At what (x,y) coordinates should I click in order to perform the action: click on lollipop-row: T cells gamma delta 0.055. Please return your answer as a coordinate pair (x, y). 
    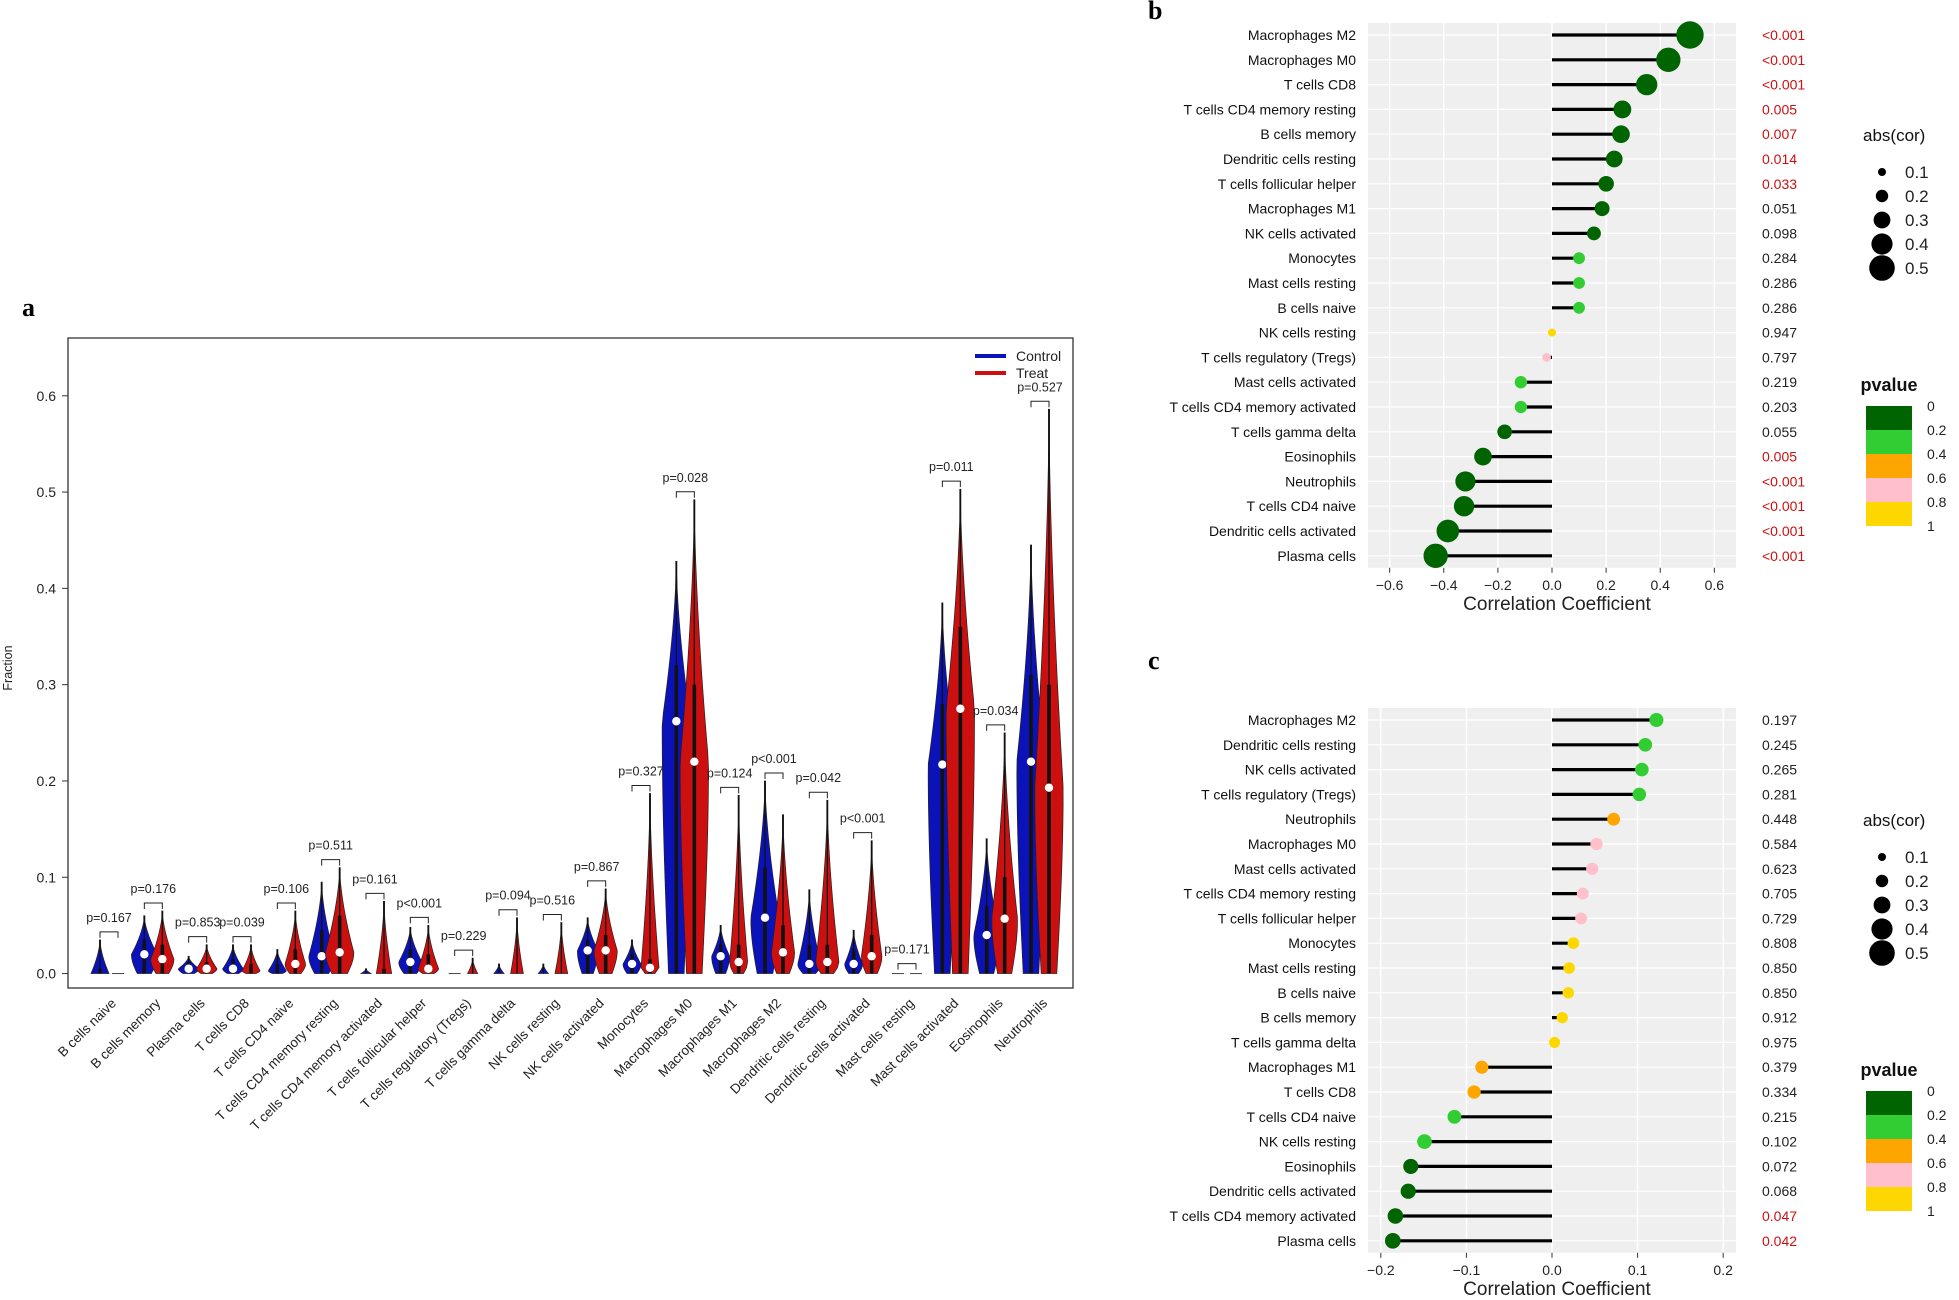
    Looking at the image, I should click on (1514, 432).